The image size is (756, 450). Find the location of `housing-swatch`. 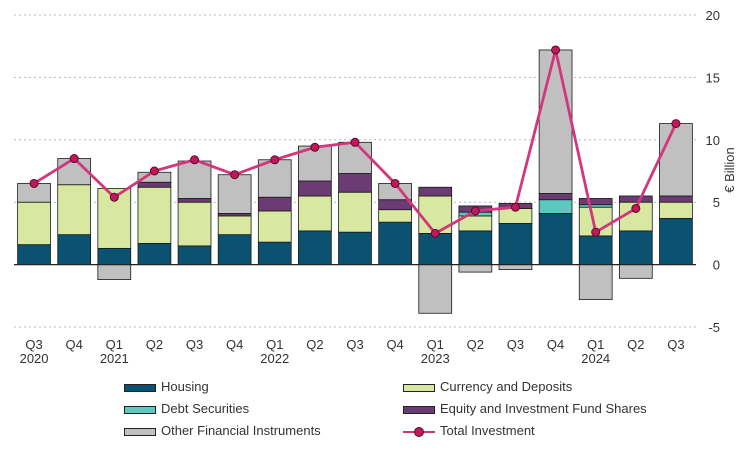

housing-swatch is located at coordinates (140, 387).